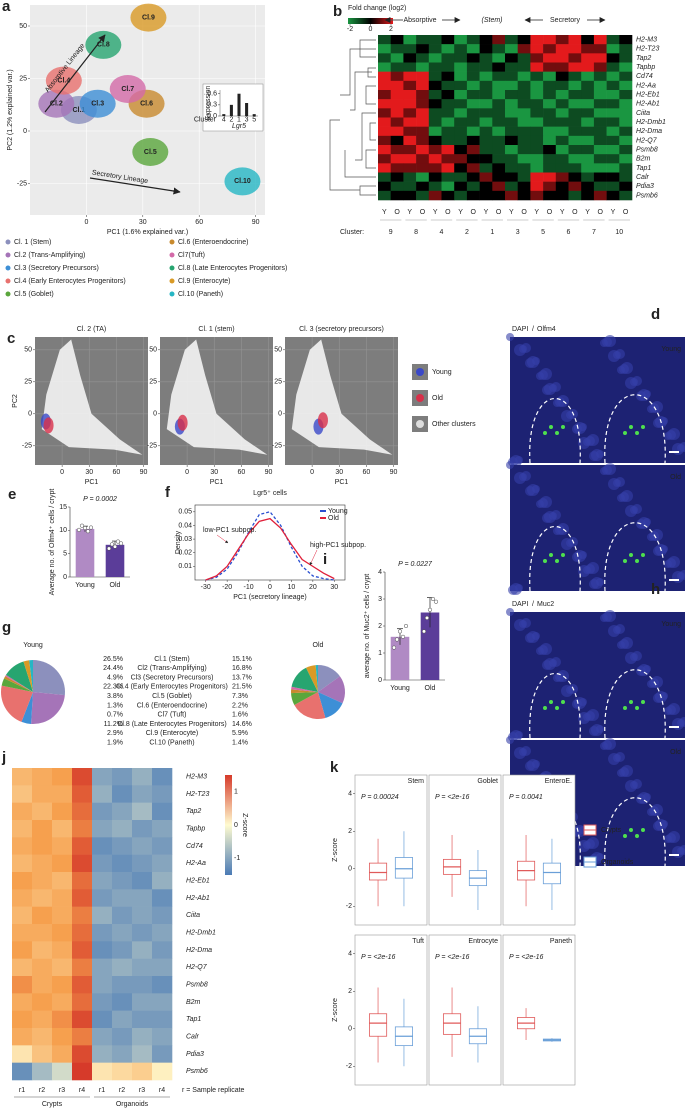 This screenshot has height=1115, width=685. Describe the element at coordinates (3, 757) in the screenshot. I see `panel-letter: j` at that location.